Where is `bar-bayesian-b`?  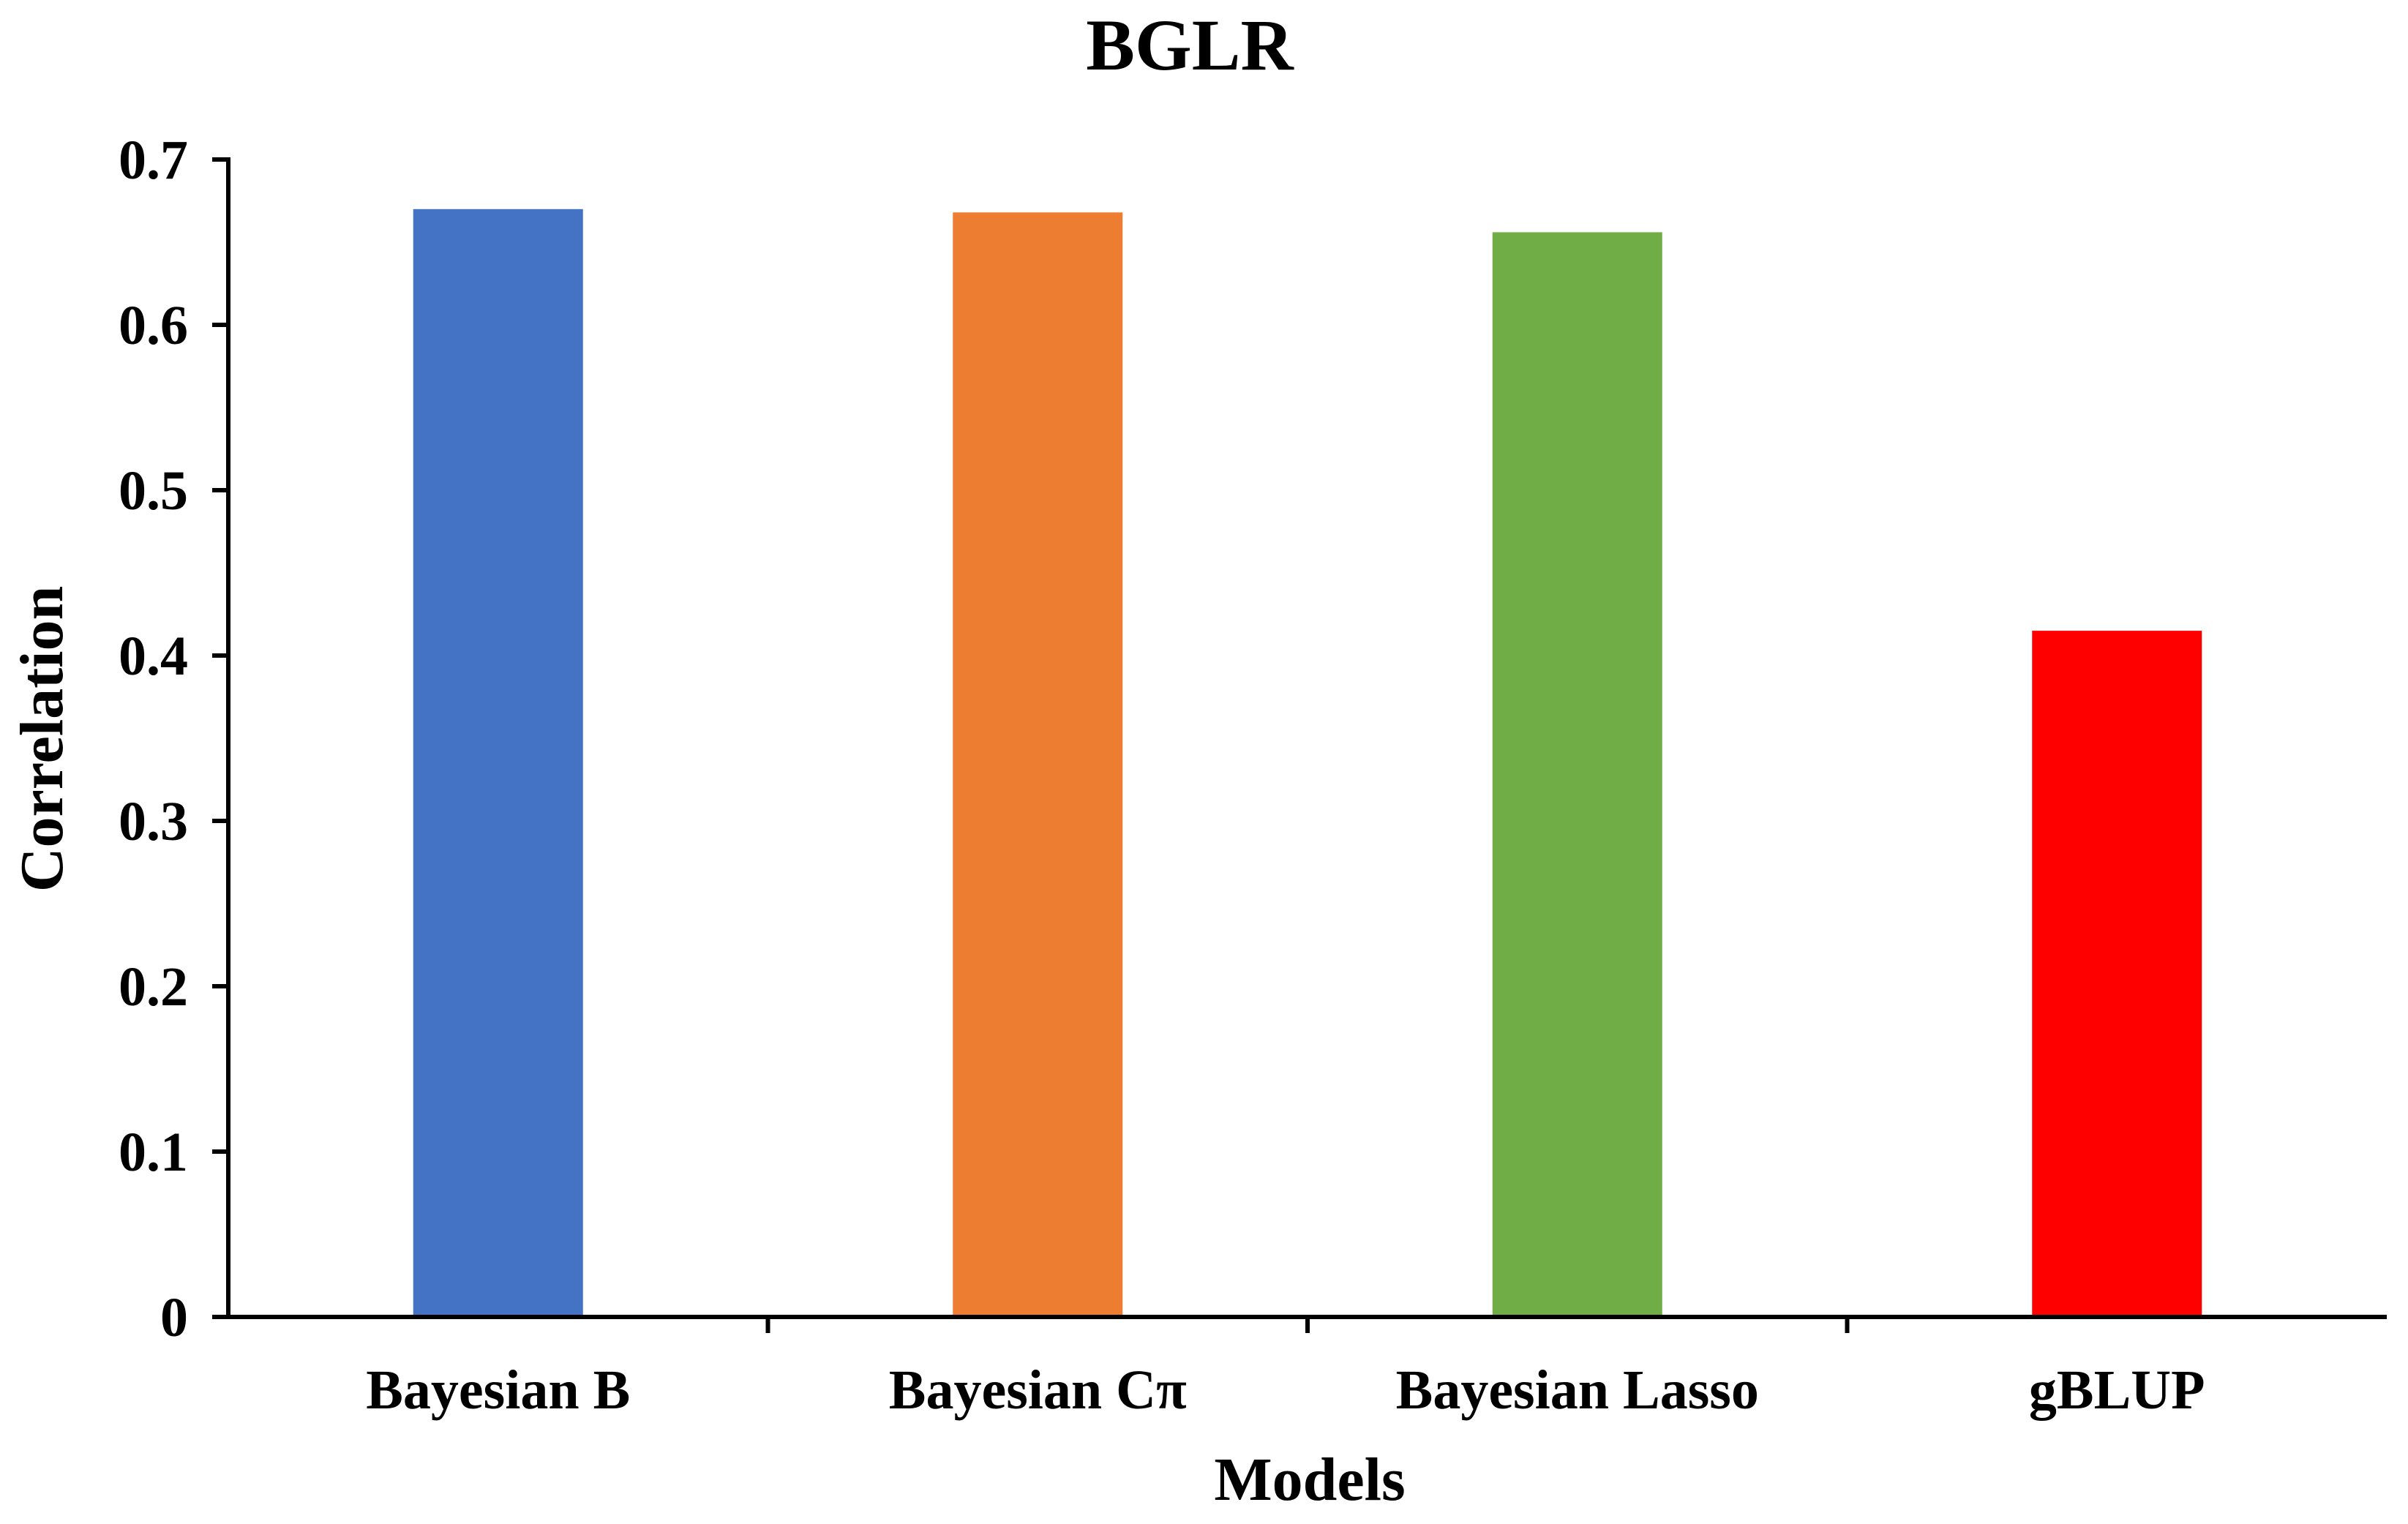 bar-bayesian-b is located at coordinates (498, 763).